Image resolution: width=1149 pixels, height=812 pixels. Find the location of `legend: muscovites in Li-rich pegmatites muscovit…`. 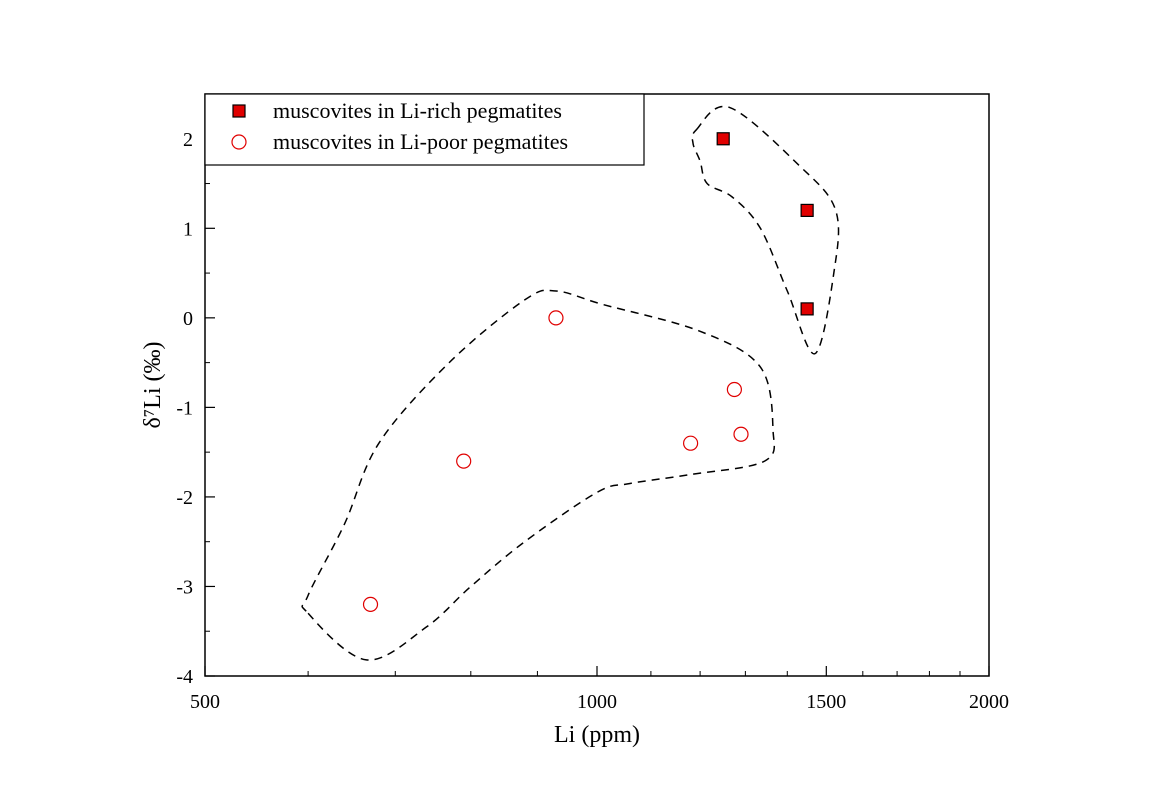

legend: muscovites in Li-rich pegmatites muscovit… is located at coordinates (424, 129).